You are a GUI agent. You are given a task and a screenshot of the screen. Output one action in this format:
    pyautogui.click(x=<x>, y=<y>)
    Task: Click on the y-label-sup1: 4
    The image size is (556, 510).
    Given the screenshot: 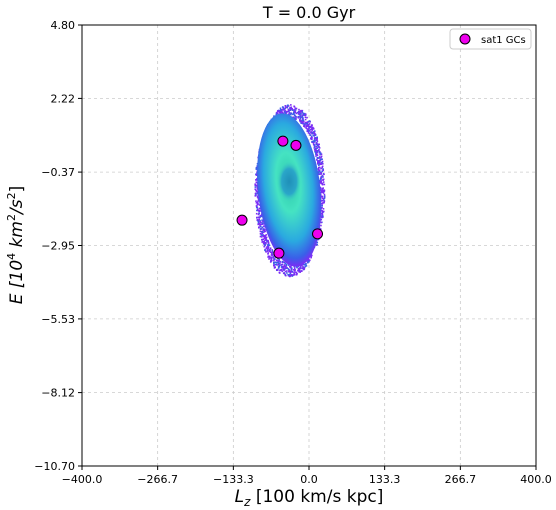 What is the action you would take?
    pyautogui.click(x=11, y=256)
    